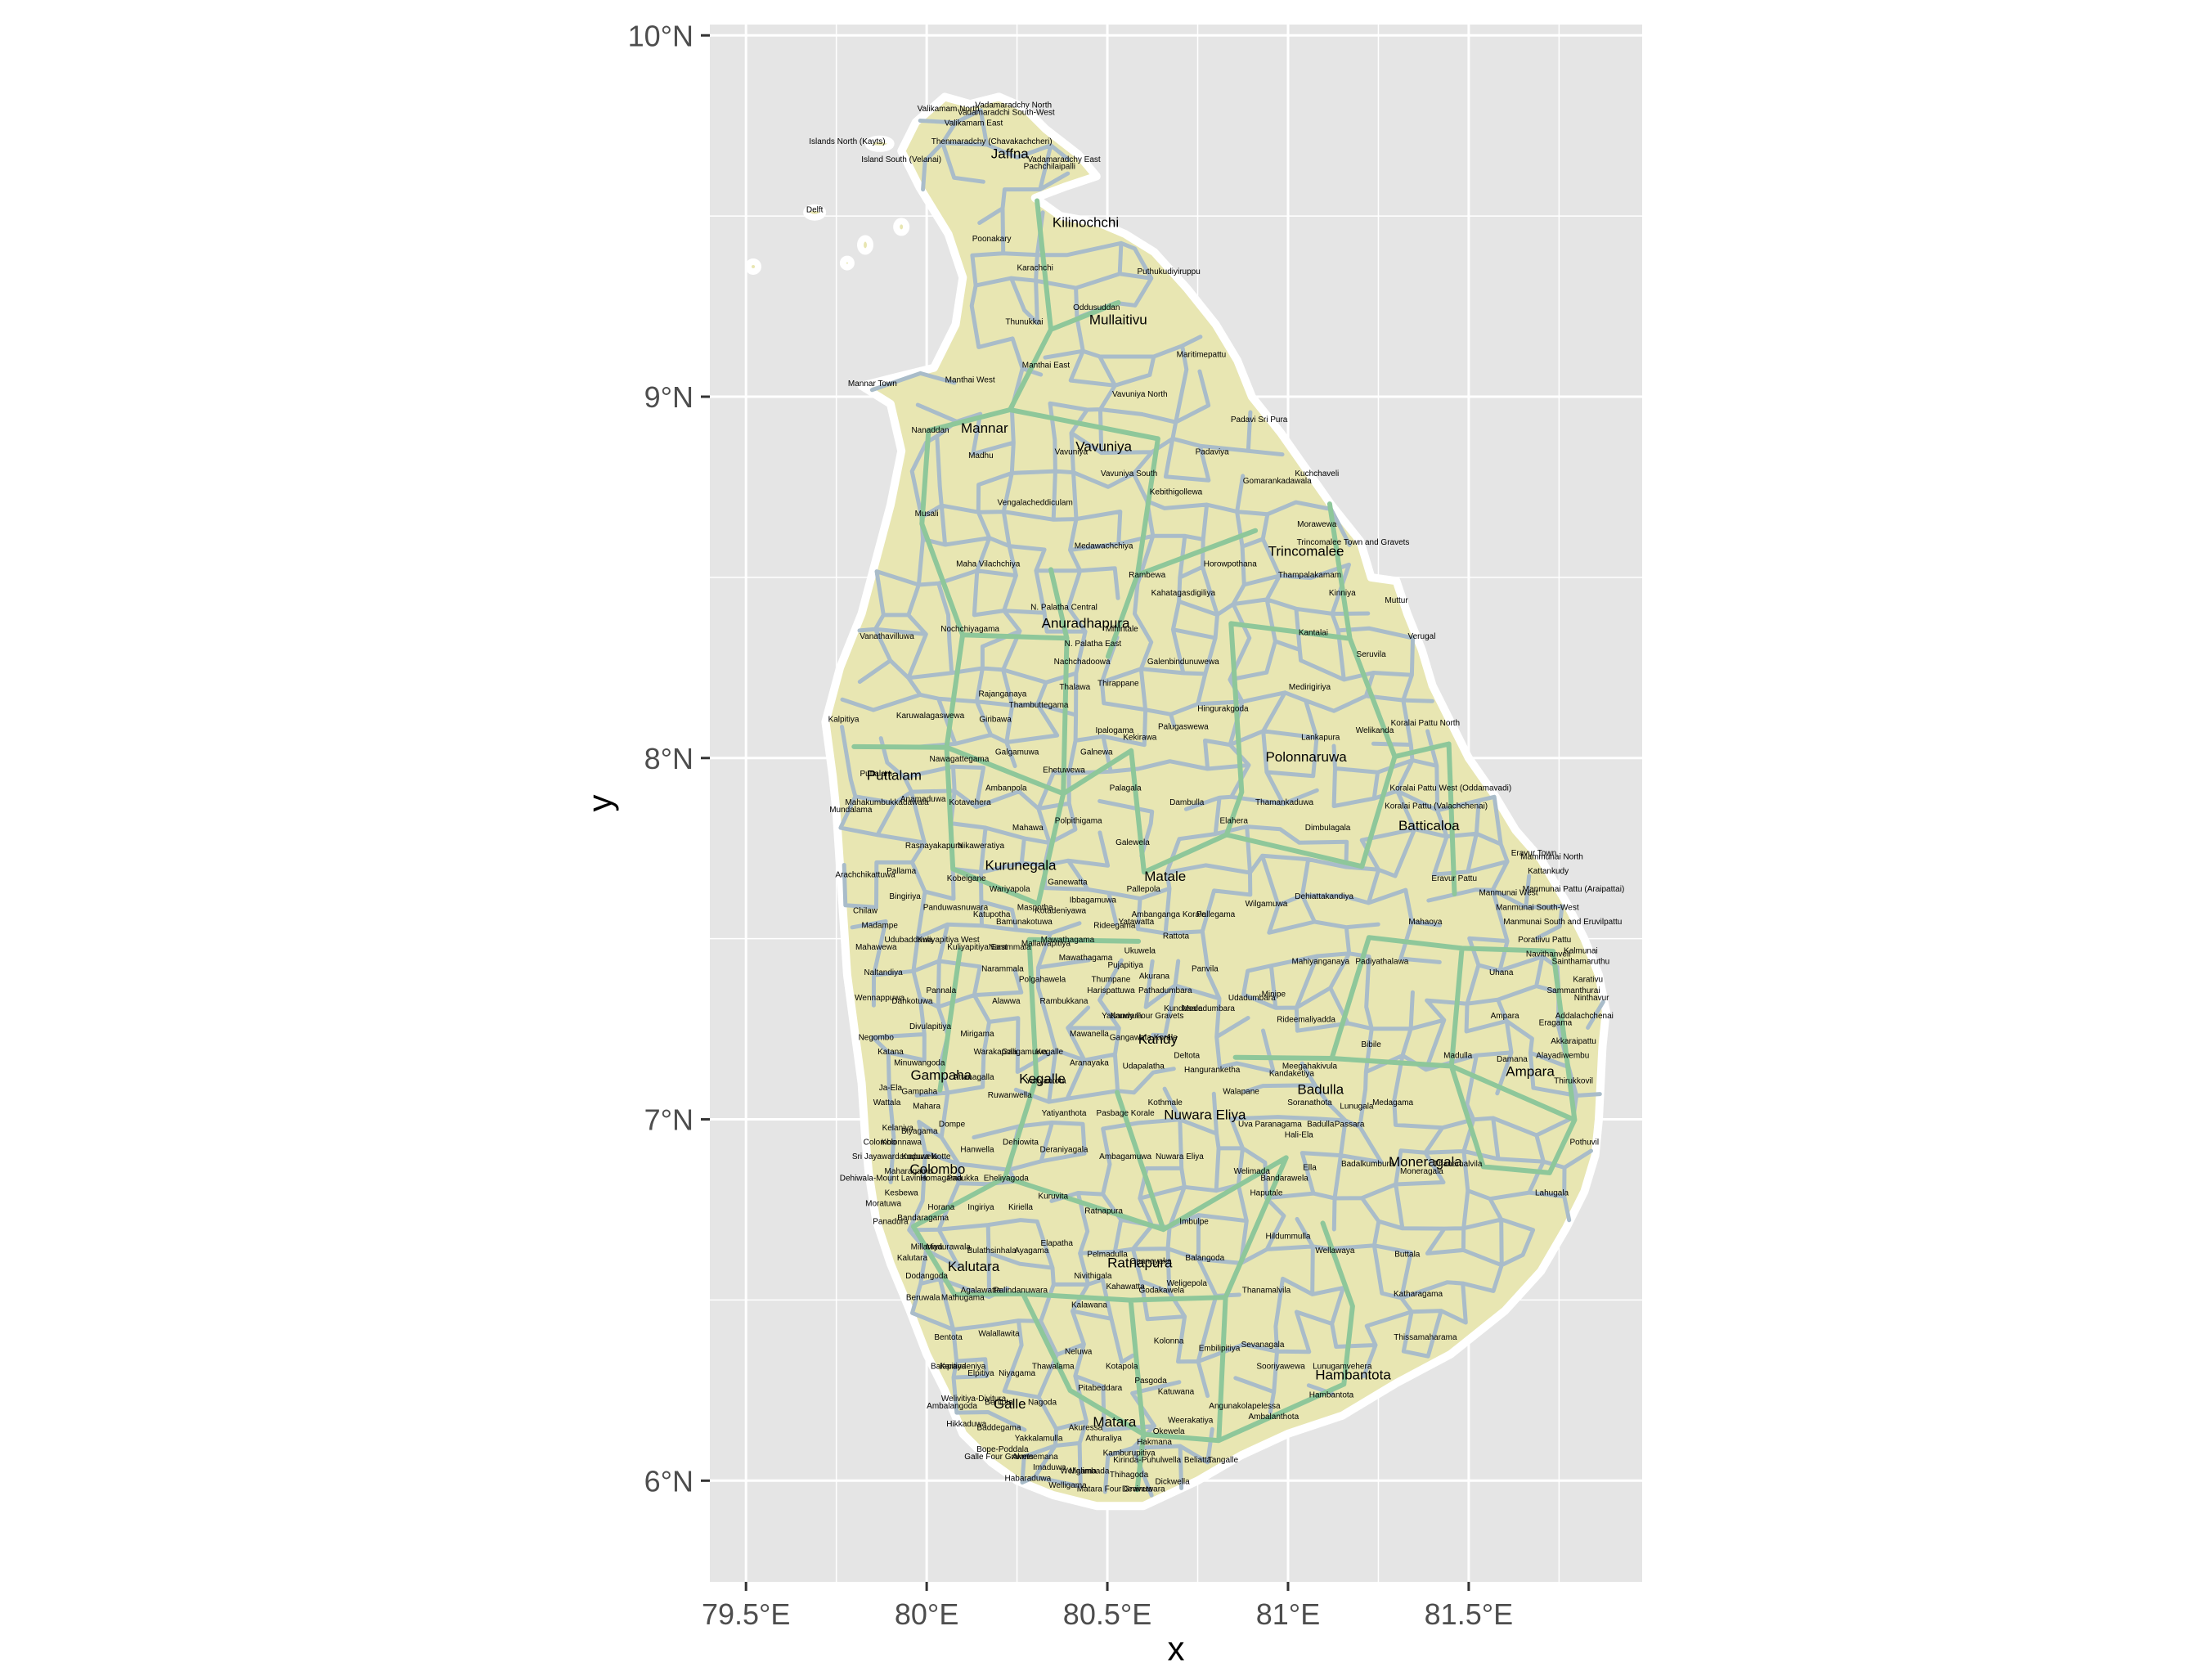  Describe the element at coordinates (1027, 1479) in the screenshot. I see `division-label: Habaraduwa` at that location.